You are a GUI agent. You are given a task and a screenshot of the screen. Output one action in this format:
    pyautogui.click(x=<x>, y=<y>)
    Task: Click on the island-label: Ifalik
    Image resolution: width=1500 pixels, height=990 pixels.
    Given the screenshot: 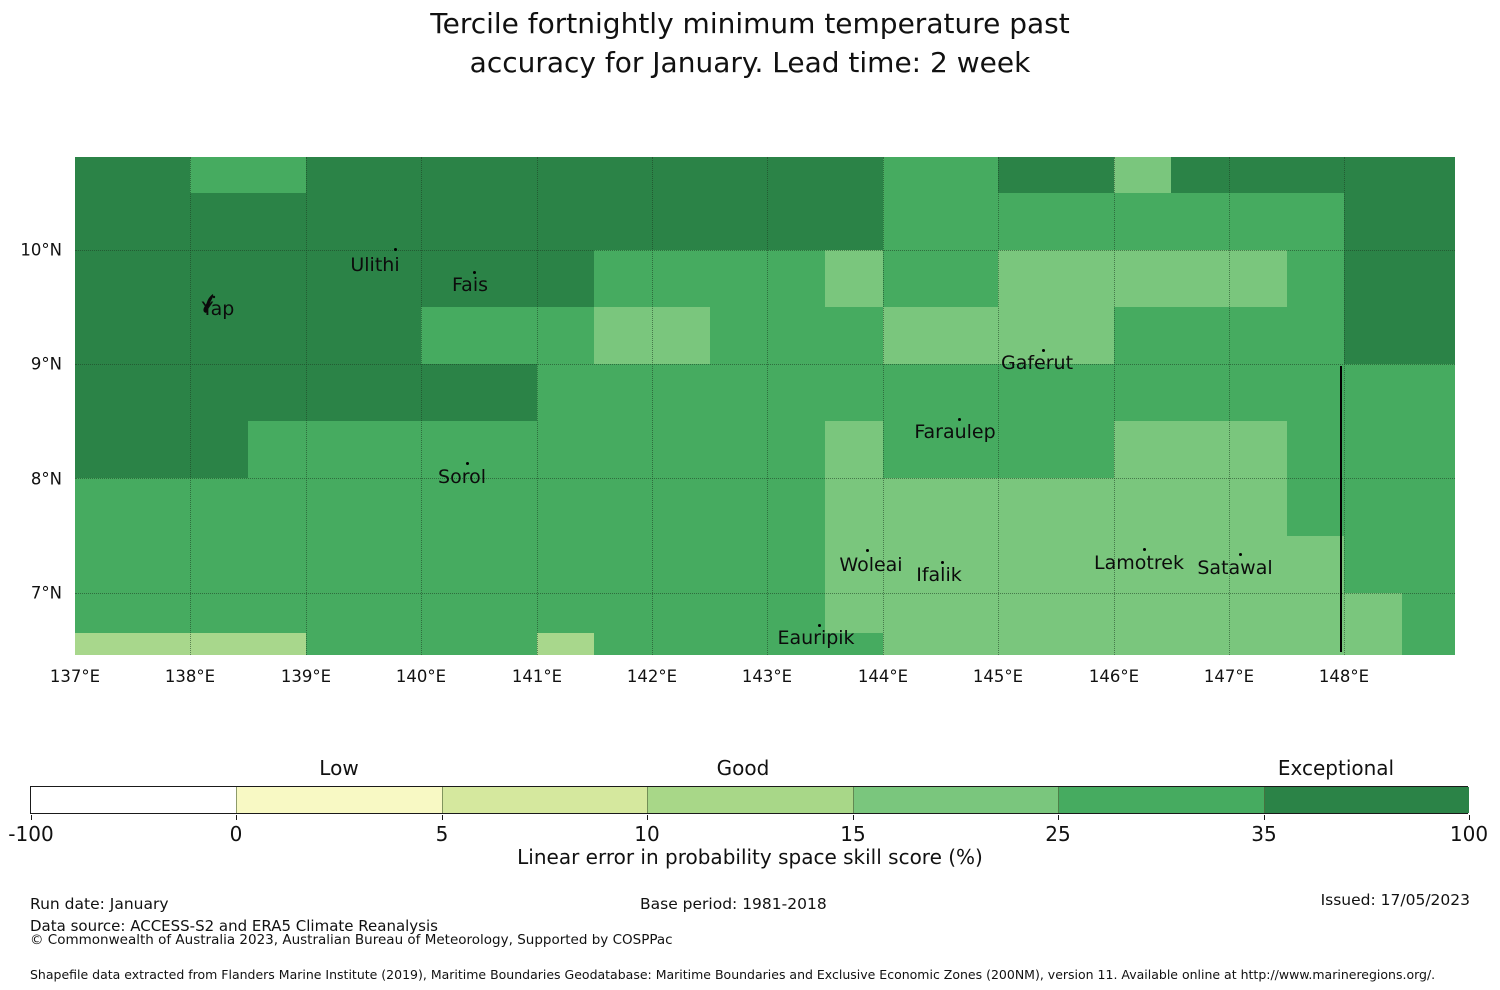 What is the action you would take?
    pyautogui.click(x=939, y=575)
    